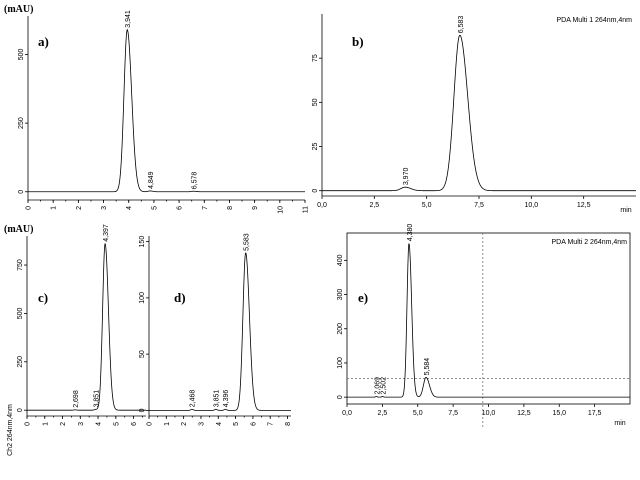  What do you see at coordinates (595, 413) in the screenshot?
I see `x-tick-label: 17,5` at bounding box center [595, 413].